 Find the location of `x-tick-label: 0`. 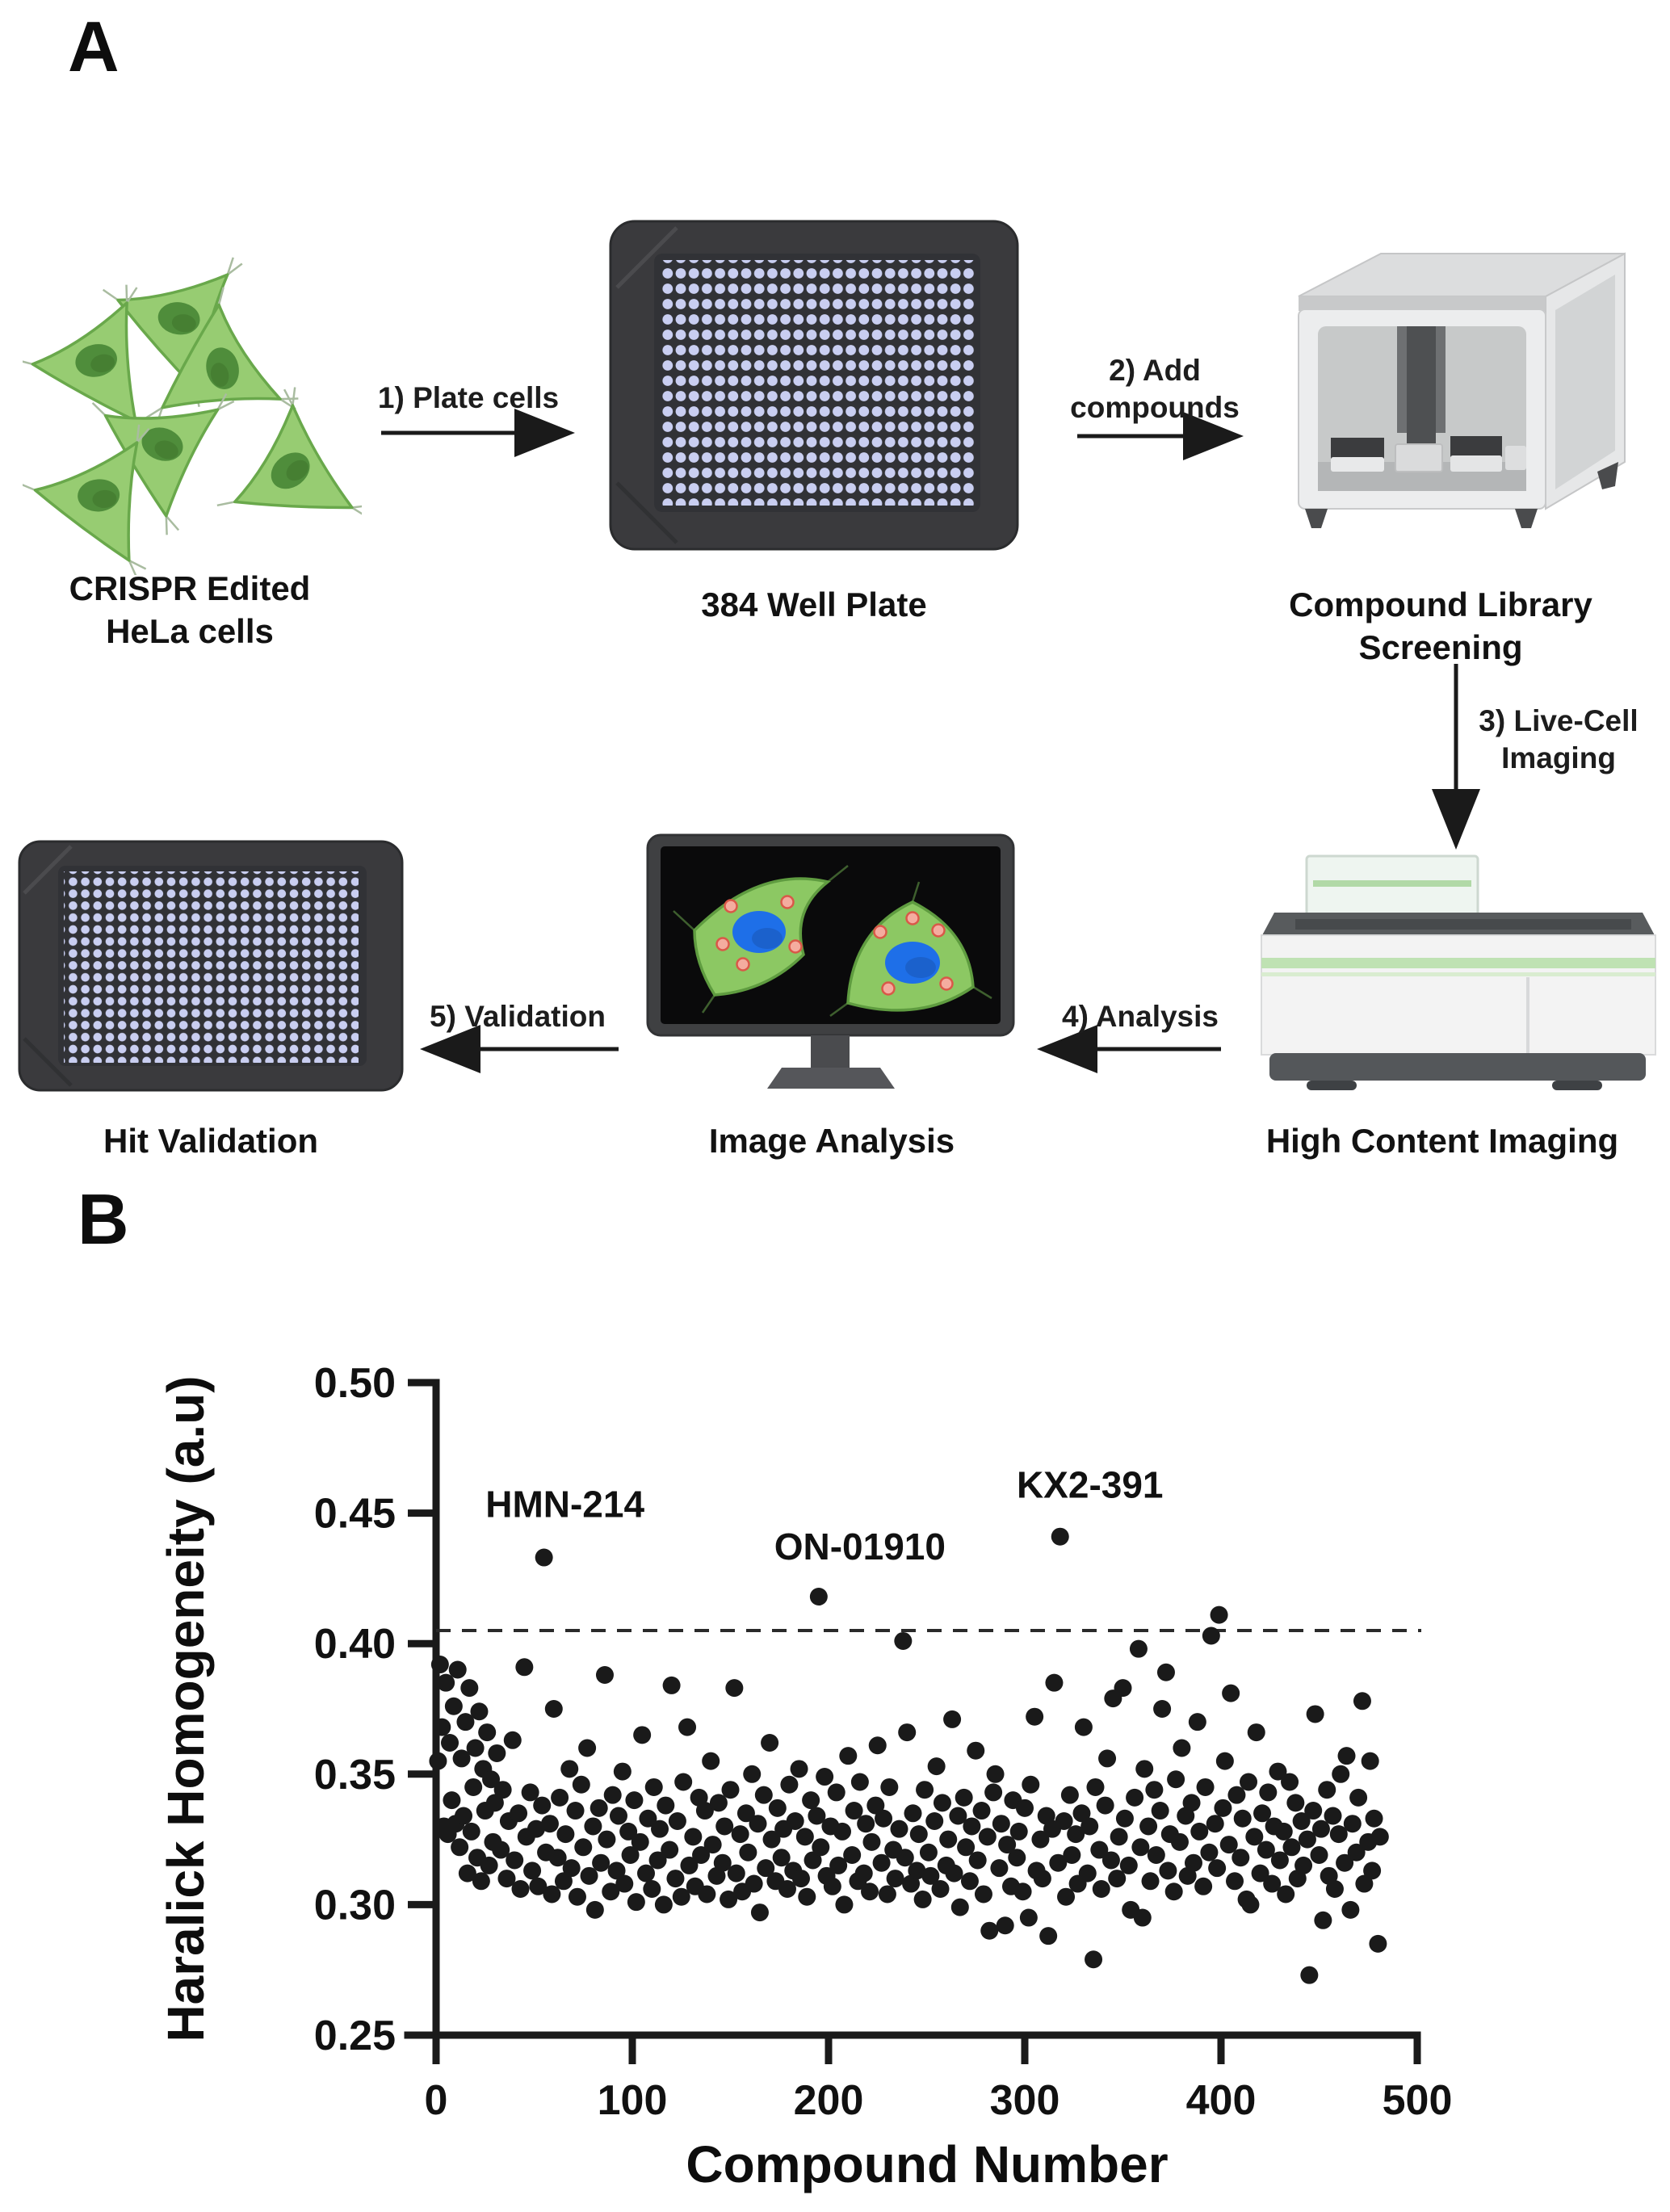

x-tick-label: 0 is located at coordinates (436, 2101).